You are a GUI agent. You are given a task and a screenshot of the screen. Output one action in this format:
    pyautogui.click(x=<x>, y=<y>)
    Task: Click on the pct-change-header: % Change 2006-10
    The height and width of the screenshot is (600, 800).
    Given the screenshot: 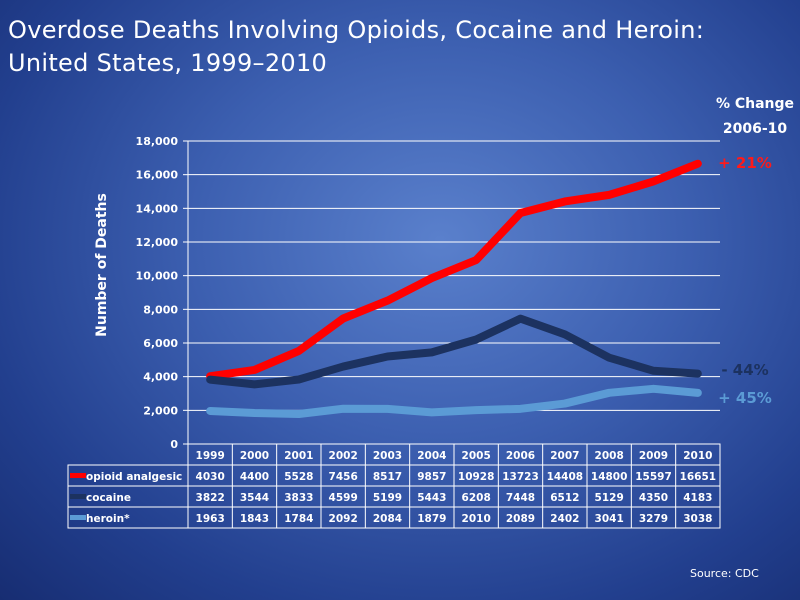 What is the action you would take?
    pyautogui.click(x=750, y=117)
    